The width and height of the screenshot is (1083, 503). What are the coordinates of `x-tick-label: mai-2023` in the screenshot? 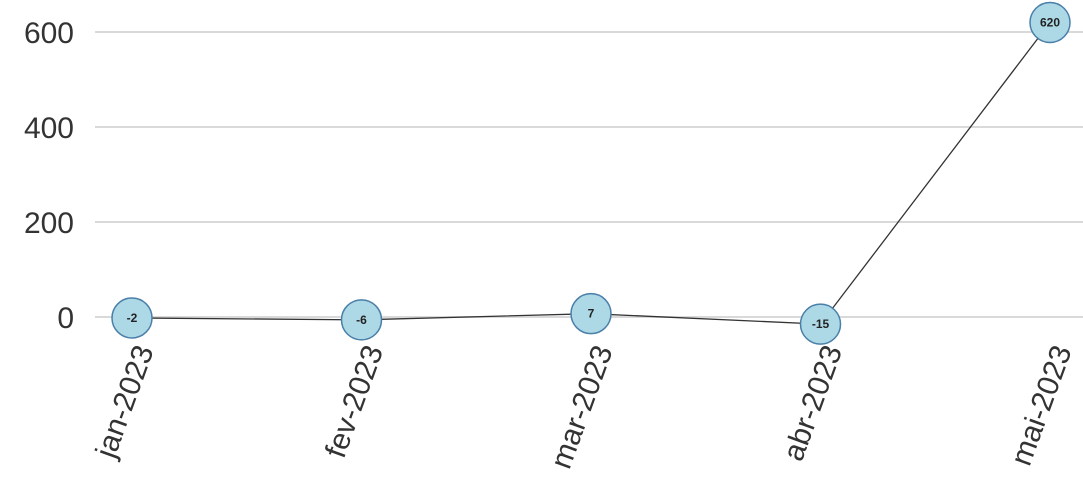 It's located at (1042, 405).